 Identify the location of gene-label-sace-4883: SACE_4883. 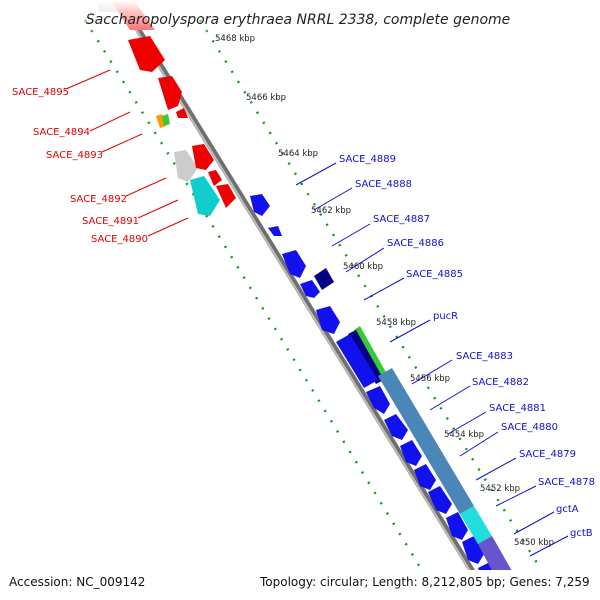
(484, 356).